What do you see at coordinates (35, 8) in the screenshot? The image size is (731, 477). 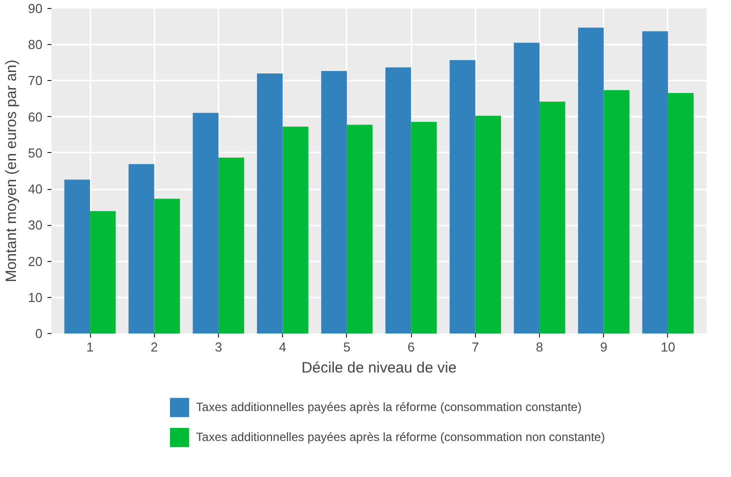 I see `y-tick-label: 90` at bounding box center [35, 8].